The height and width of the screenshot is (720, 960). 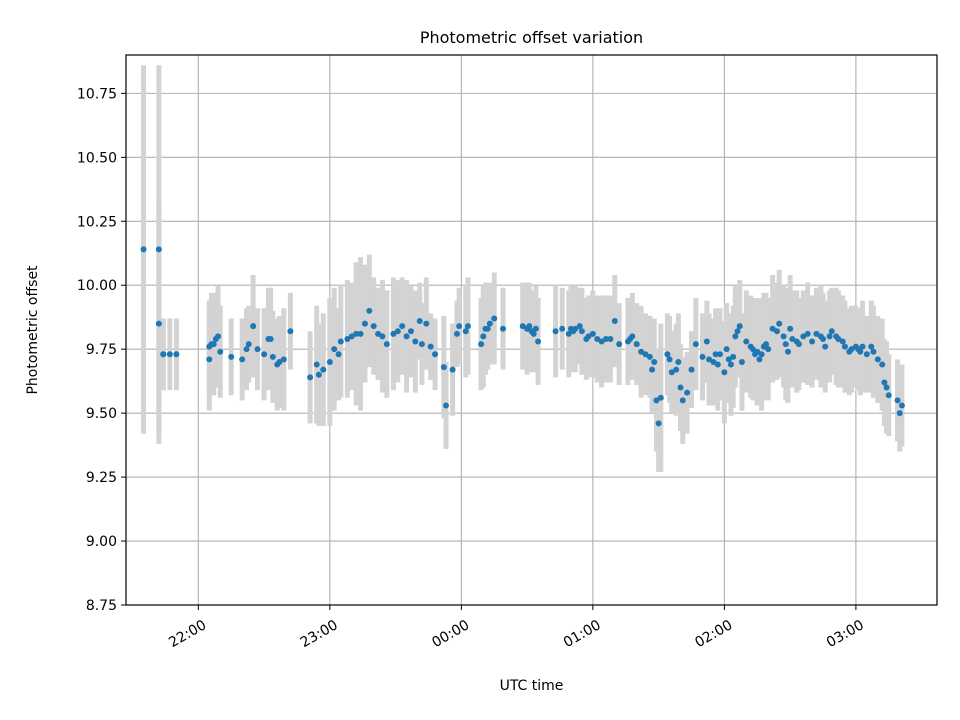 I want to click on x-tick-label: 03:00, so click(x=845, y=634).